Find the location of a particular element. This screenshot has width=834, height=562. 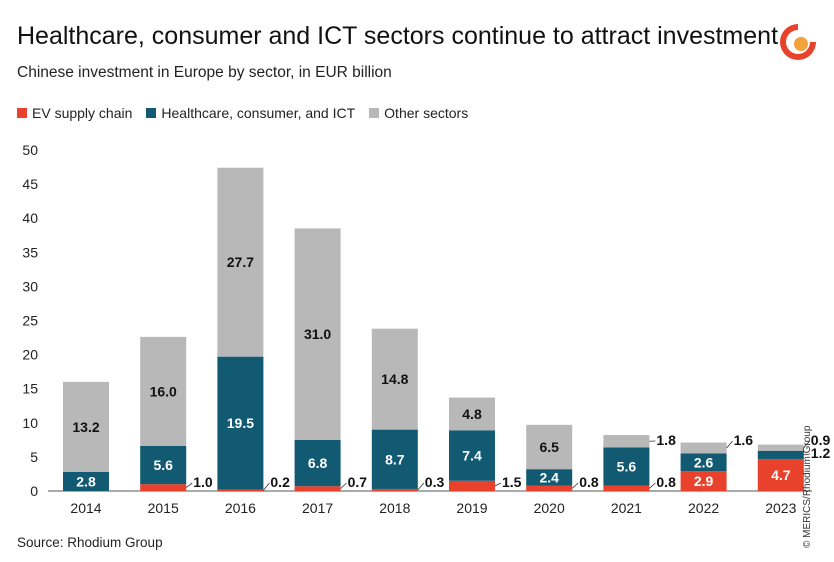

copyright-note: © MERICS/Rhodium Group is located at coordinates (807, 486).